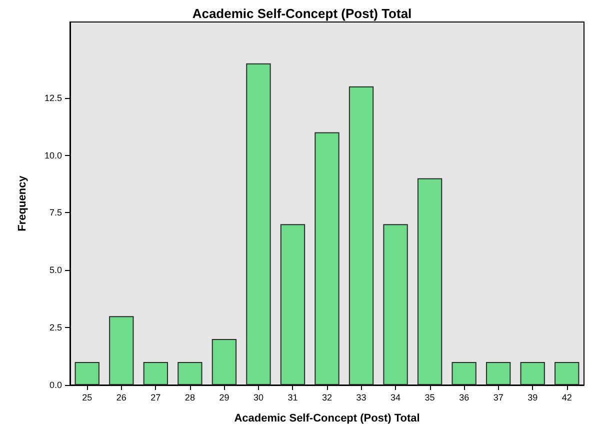 The width and height of the screenshot is (604, 432). I want to click on y-tick-label: 0.0, so click(55, 385).